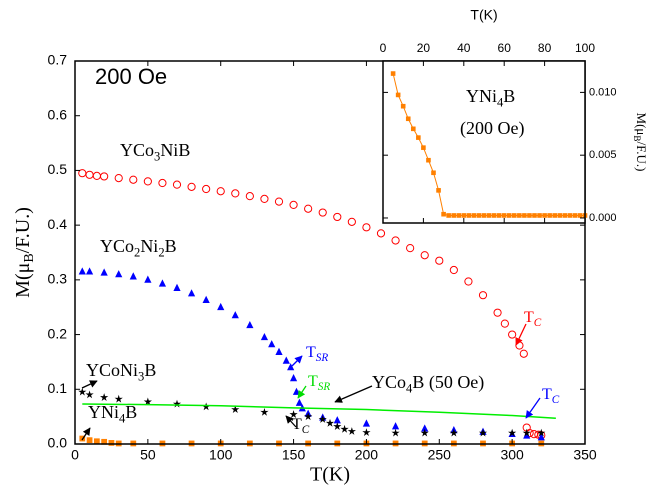 This screenshot has height=502, width=654. What do you see at coordinates (58, 388) in the screenshot?
I see `y-tick-label: 0.1` at bounding box center [58, 388].